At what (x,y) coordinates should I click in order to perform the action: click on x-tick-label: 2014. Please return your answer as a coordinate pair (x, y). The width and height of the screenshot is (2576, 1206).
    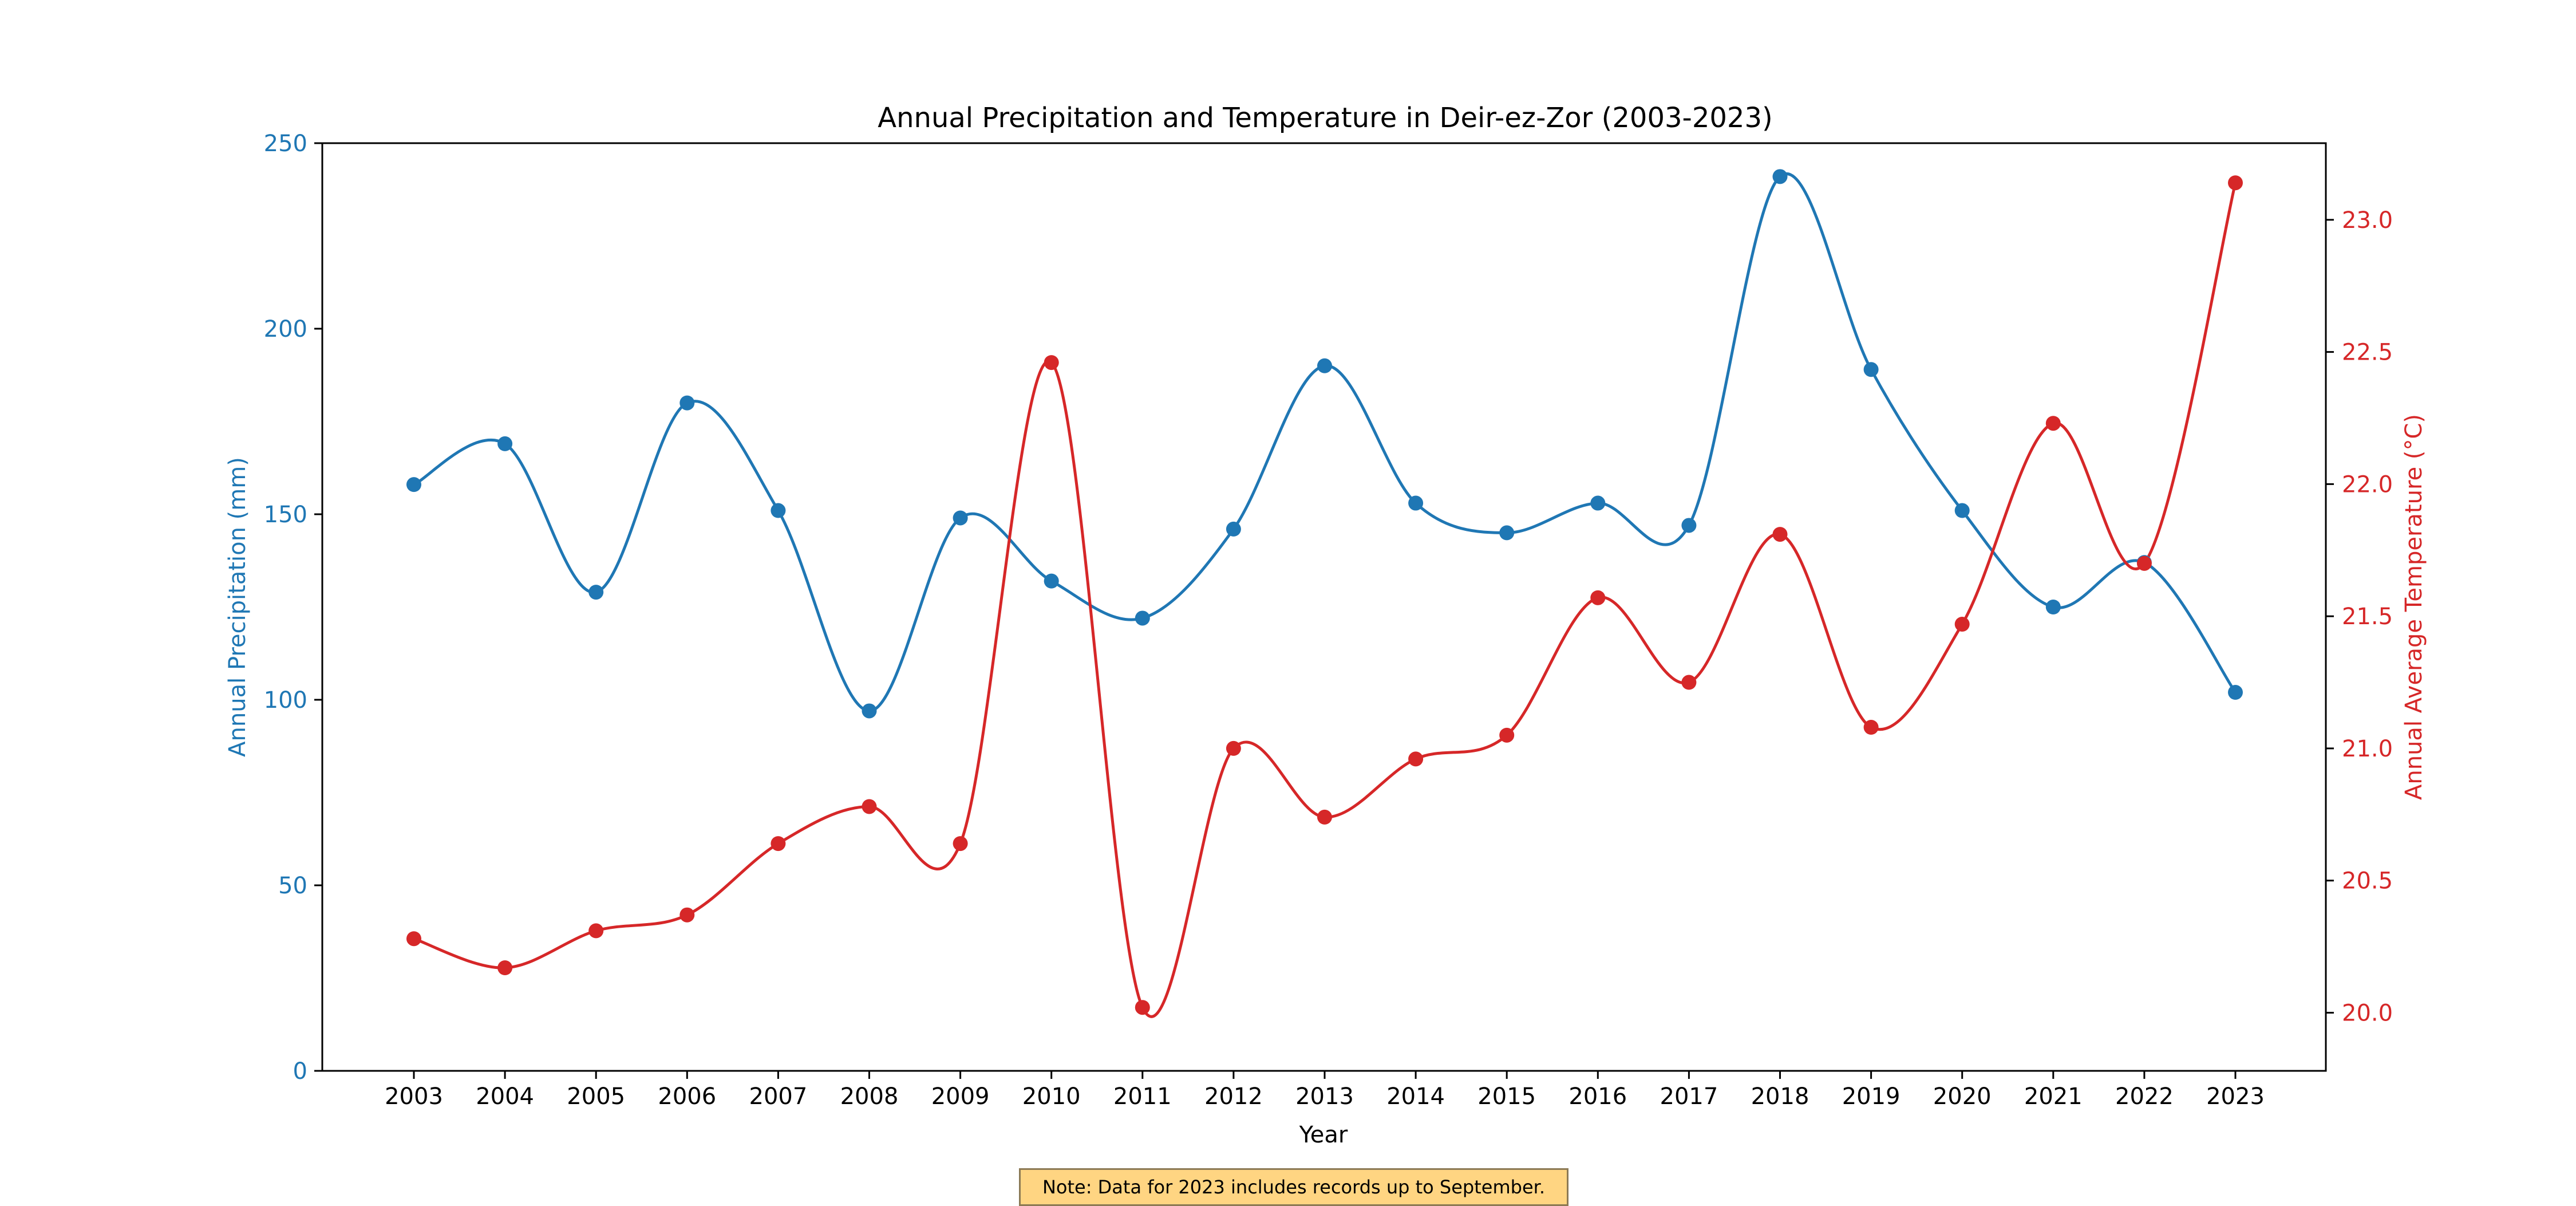
    Looking at the image, I should click on (1415, 1096).